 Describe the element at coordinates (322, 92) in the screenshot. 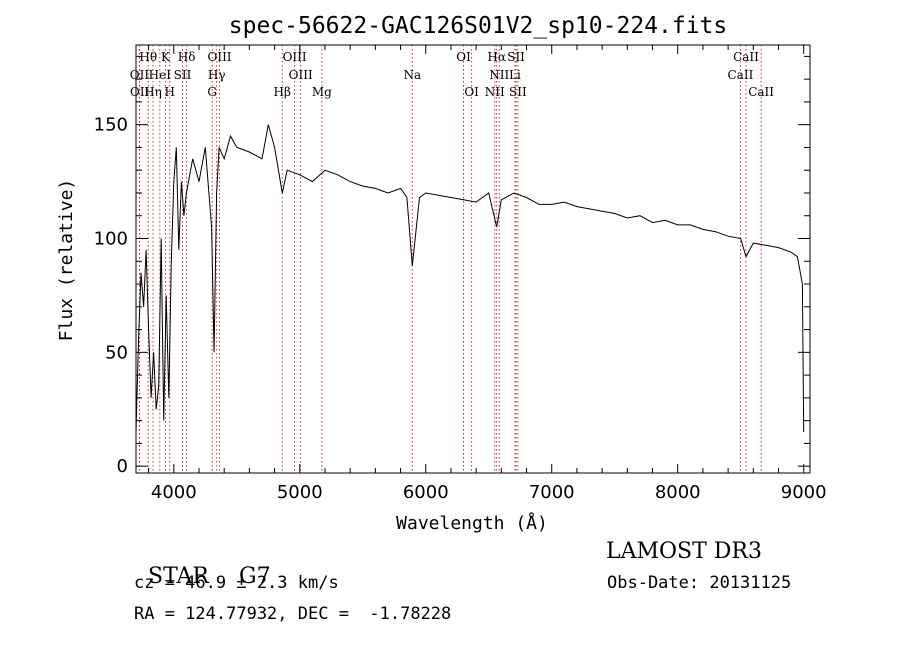

I see `emission-line-label: Mg` at that location.